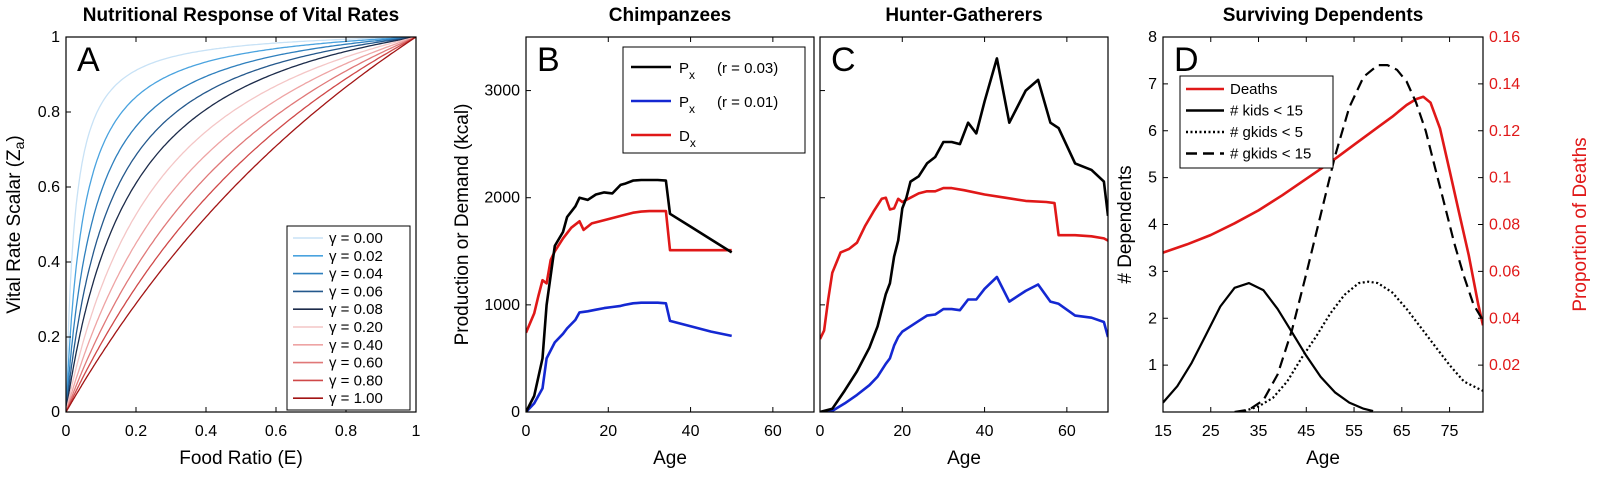 The width and height of the screenshot is (1600, 486). What do you see at coordinates (356, 274) in the screenshot?
I see `legend-label-2: γ = 0.04` at bounding box center [356, 274].